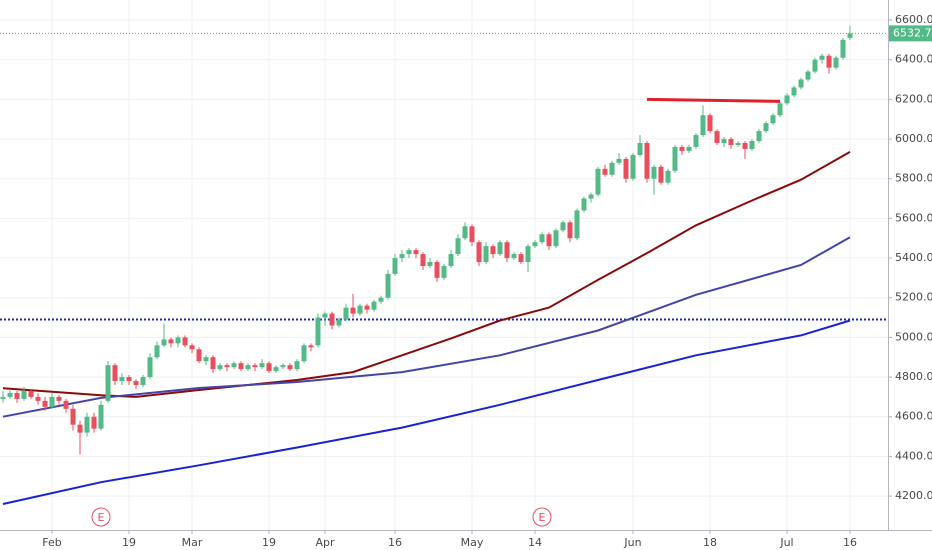  Describe the element at coordinates (913, 98) in the screenshot. I see `y-tick-label: 6200.00` at that location.